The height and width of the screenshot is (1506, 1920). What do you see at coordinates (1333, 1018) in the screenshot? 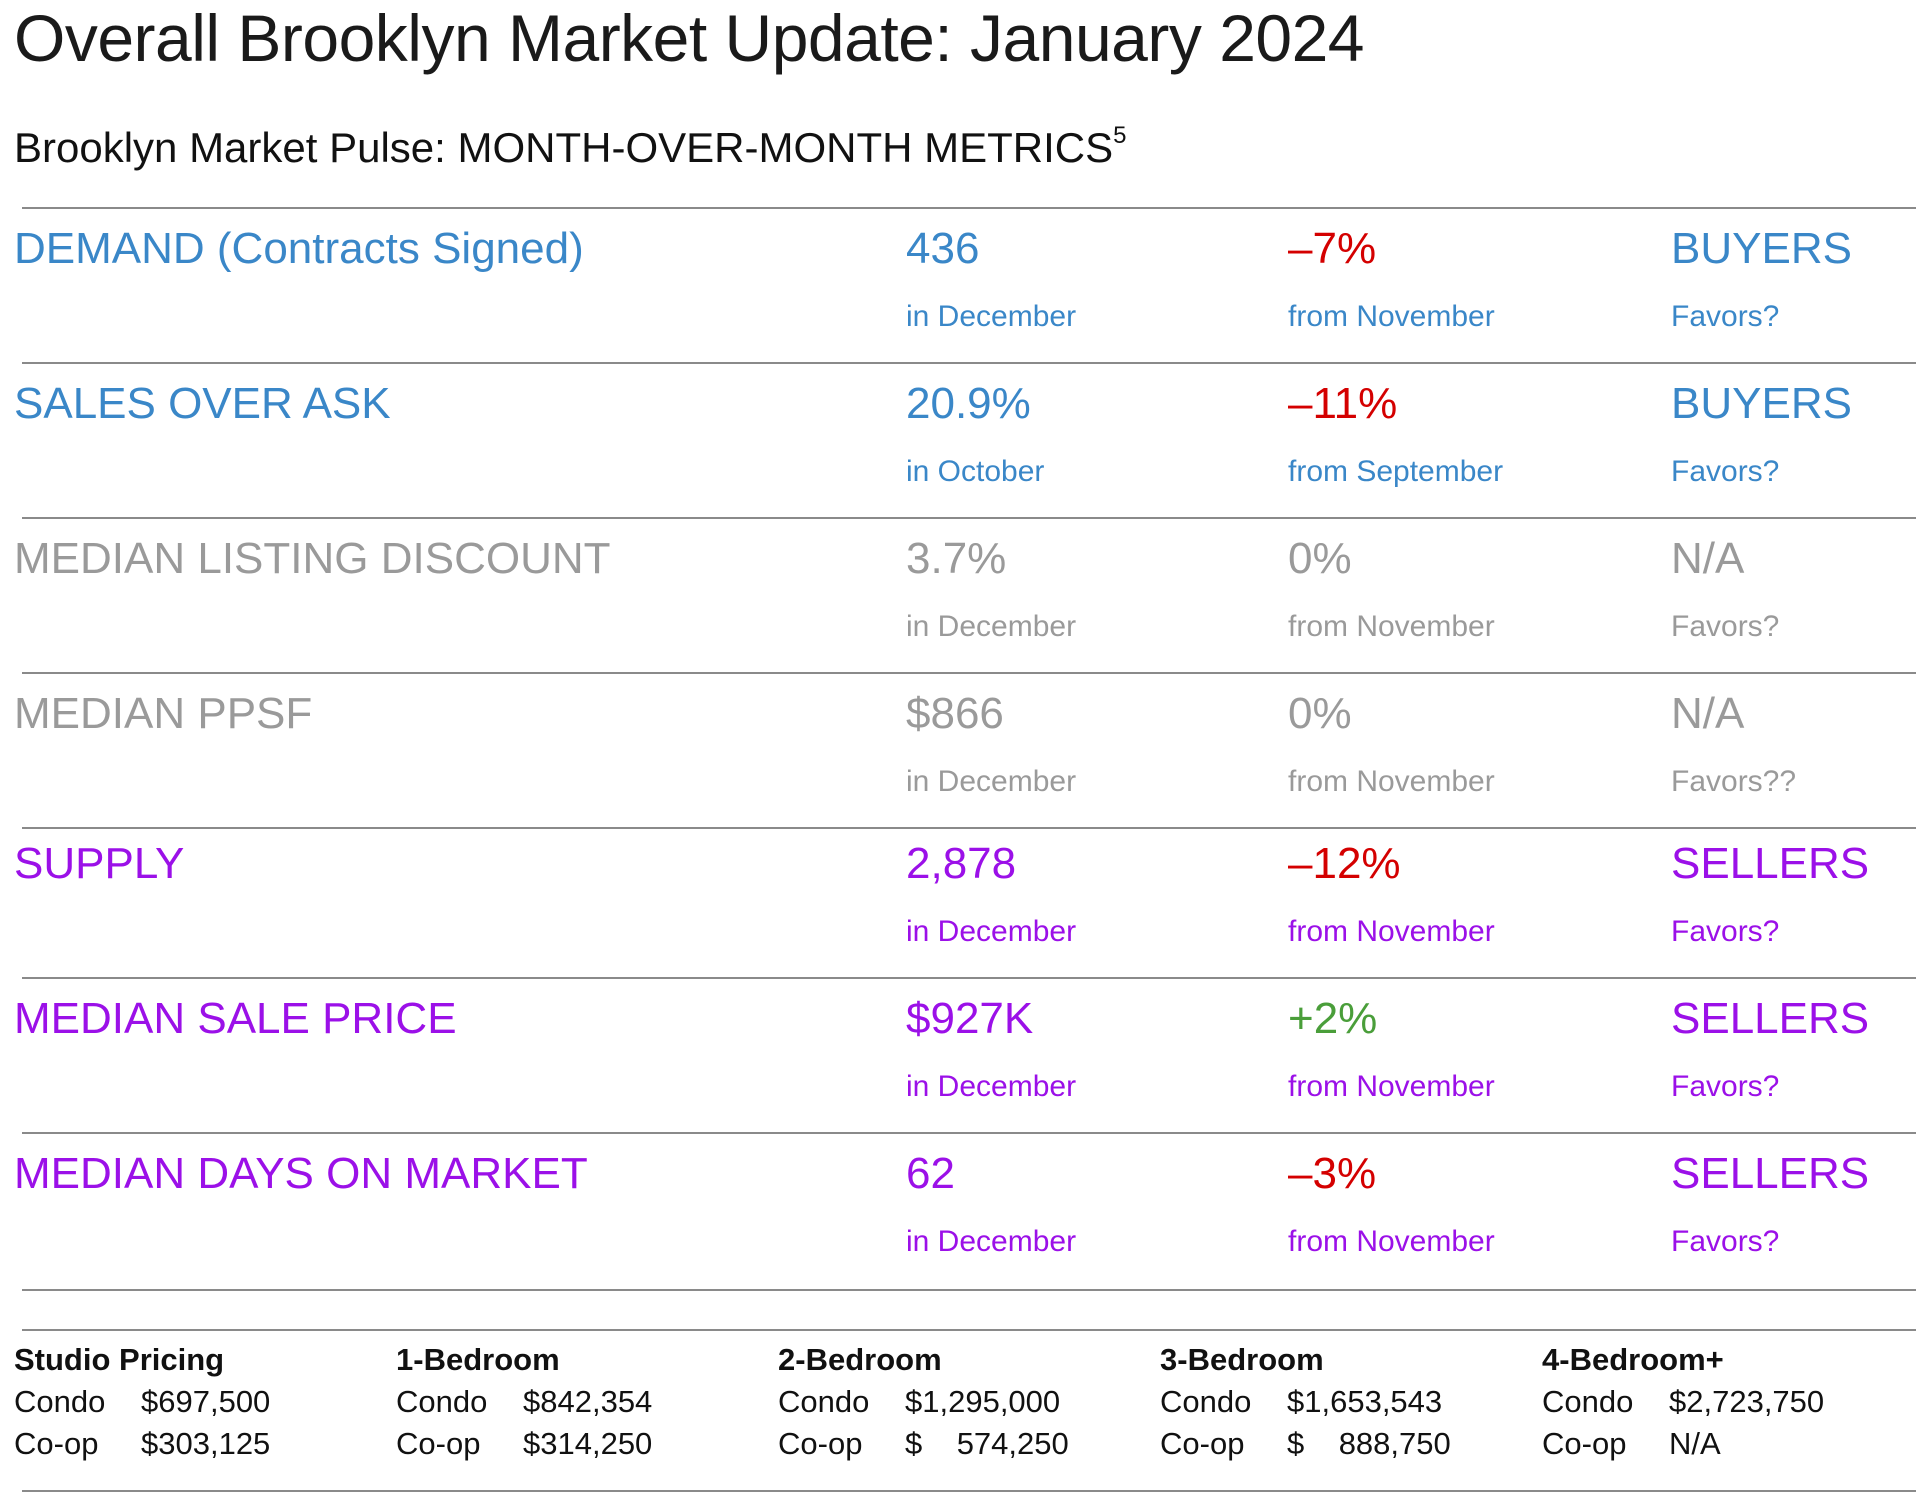
I see `metric-change: +2%` at bounding box center [1333, 1018].